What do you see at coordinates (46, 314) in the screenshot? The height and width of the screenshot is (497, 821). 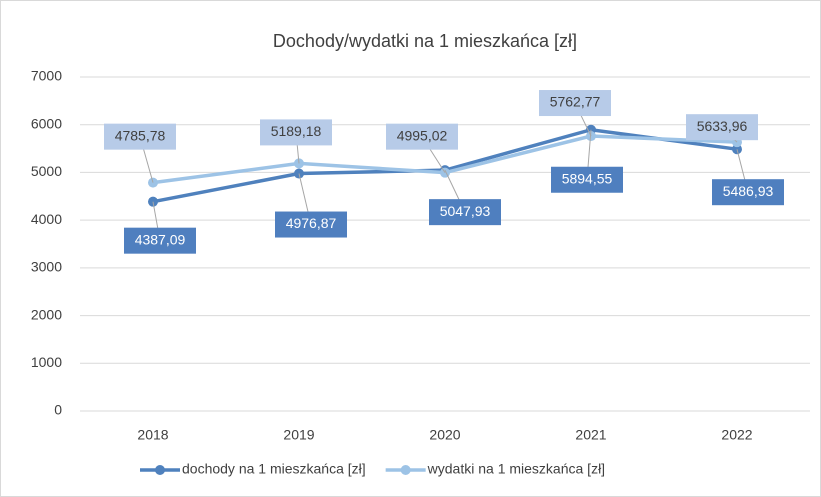 I see `y-tick-label: 2000` at bounding box center [46, 314].